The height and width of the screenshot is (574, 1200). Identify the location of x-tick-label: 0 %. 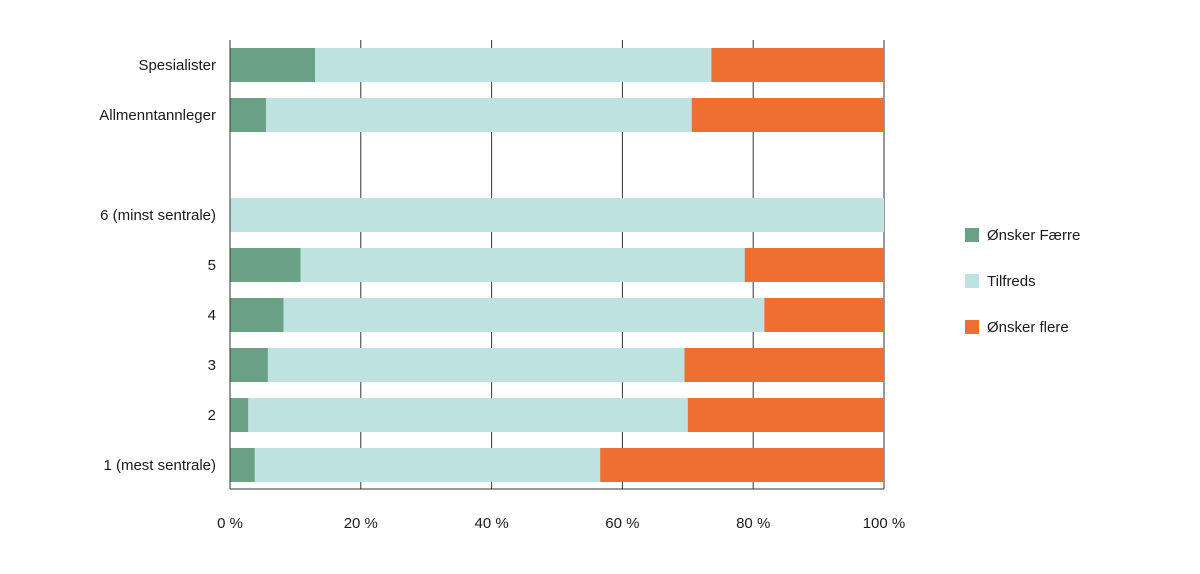
(230, 523).